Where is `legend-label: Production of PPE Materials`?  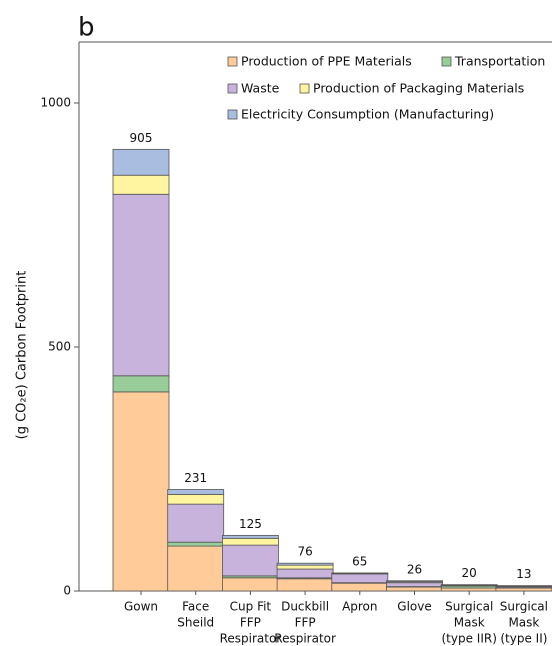
legend-label: Production of PPE Materials is located at coordinates (326, 61).